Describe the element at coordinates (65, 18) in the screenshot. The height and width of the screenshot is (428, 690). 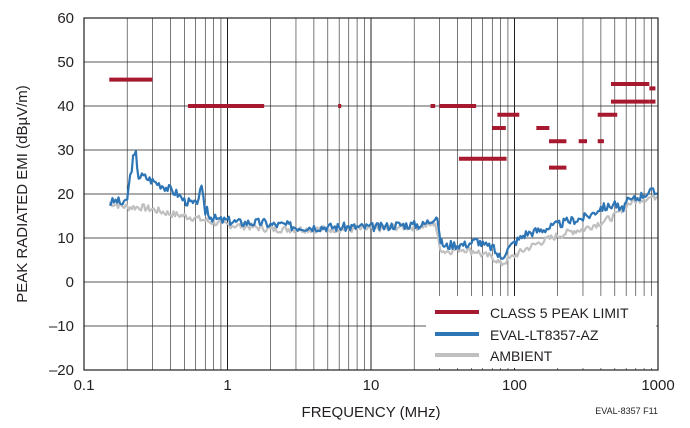
I see `y-tick-label: 60` at that location.